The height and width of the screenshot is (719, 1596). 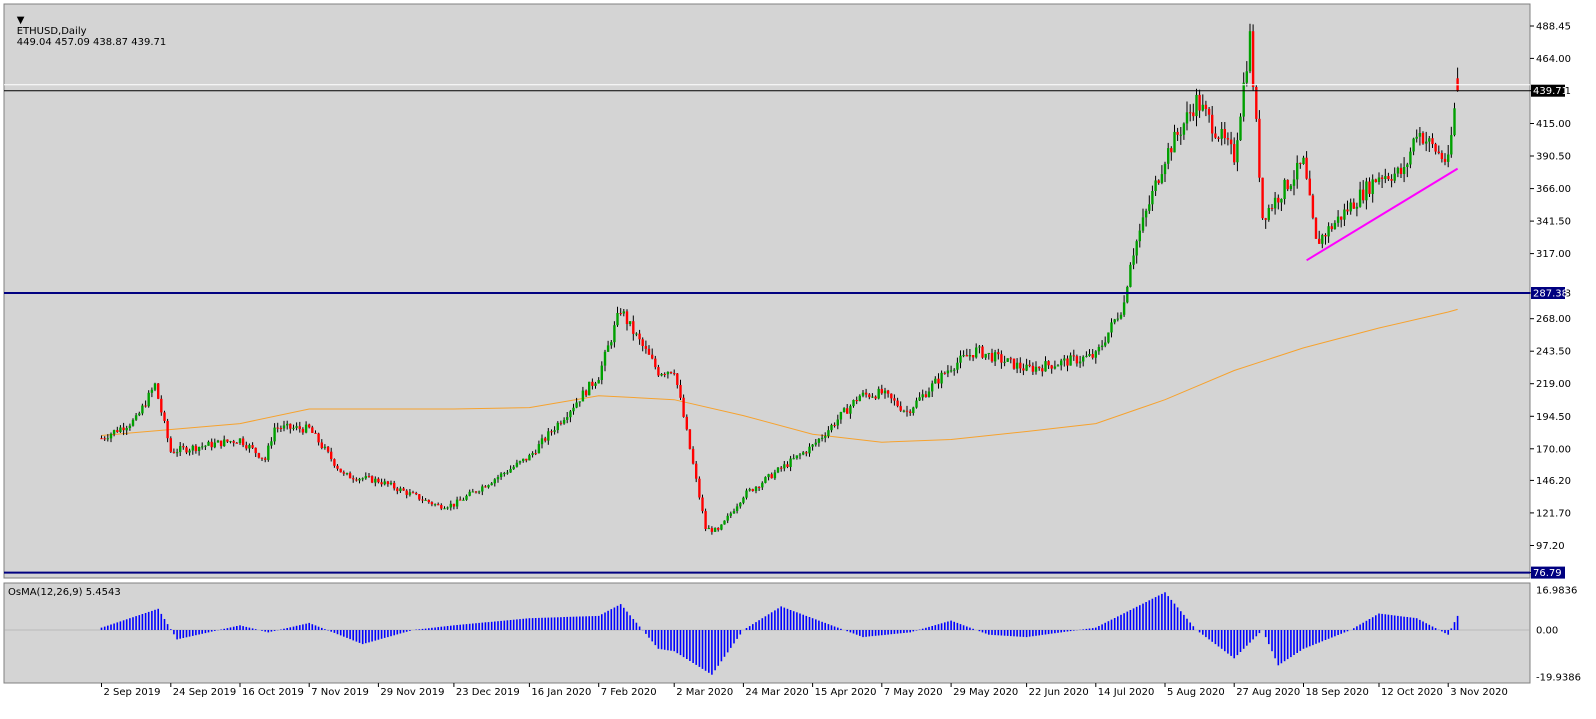 I want to click on osma-tick-label: 16.9836, so click(x=1556, y=591).